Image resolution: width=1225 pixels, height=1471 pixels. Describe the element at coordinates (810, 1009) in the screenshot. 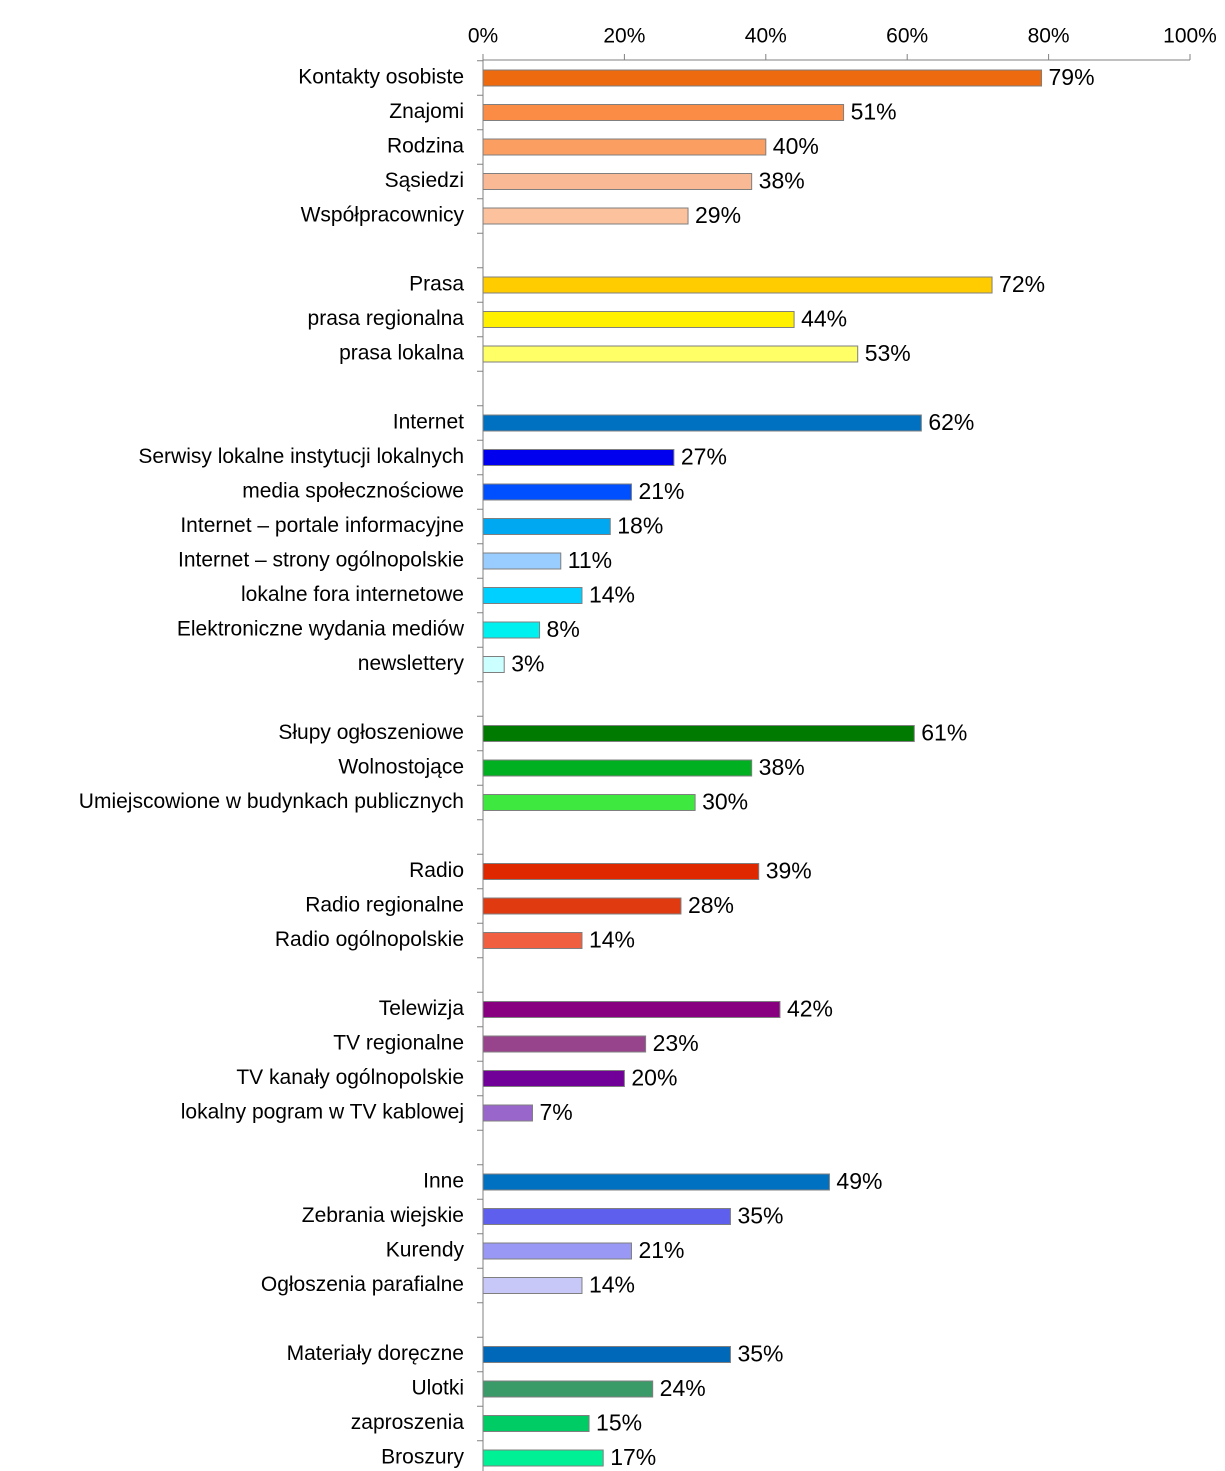

I see `data-label: 42%` at that location.